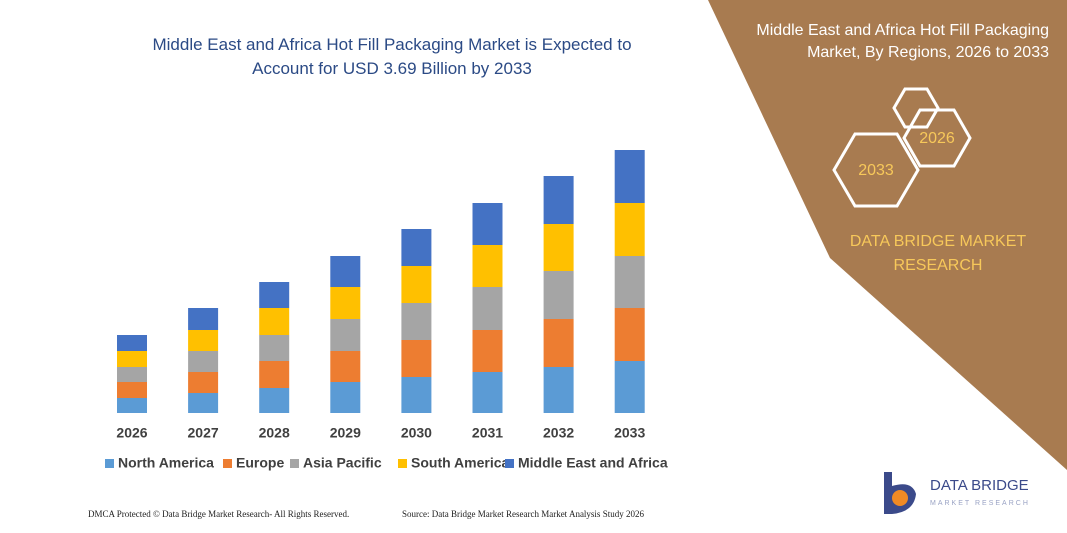  What do you see at coordinates (980, 503) in the screenshot?
I see `logo-tagline: MARKET RESEARCH` at bounding box center [980, 503].